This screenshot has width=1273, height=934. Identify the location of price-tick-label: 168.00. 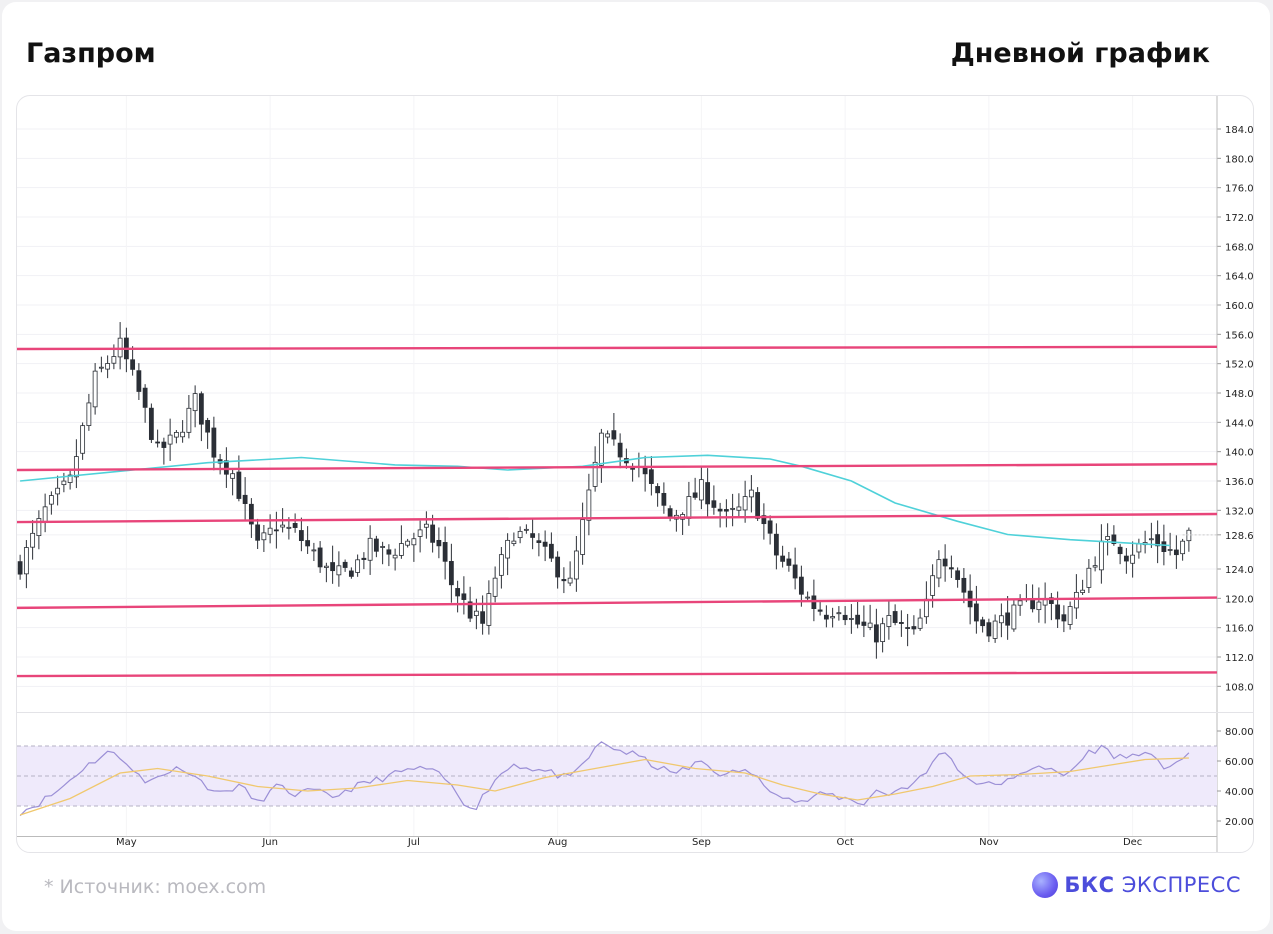
(1239, 247).